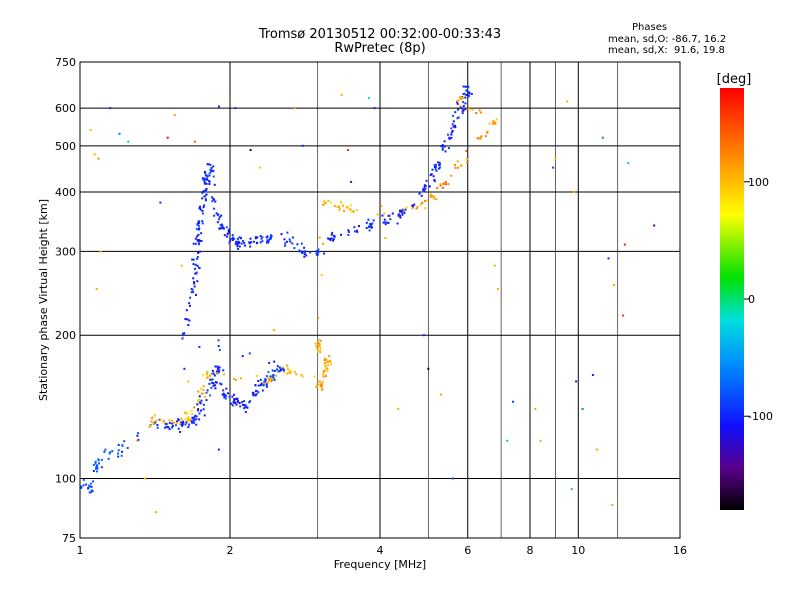  What do you see at coordinates (530, 550) in the screenshot?
I see `x-tick-label-4: 8` at bounding box center [530, 550].